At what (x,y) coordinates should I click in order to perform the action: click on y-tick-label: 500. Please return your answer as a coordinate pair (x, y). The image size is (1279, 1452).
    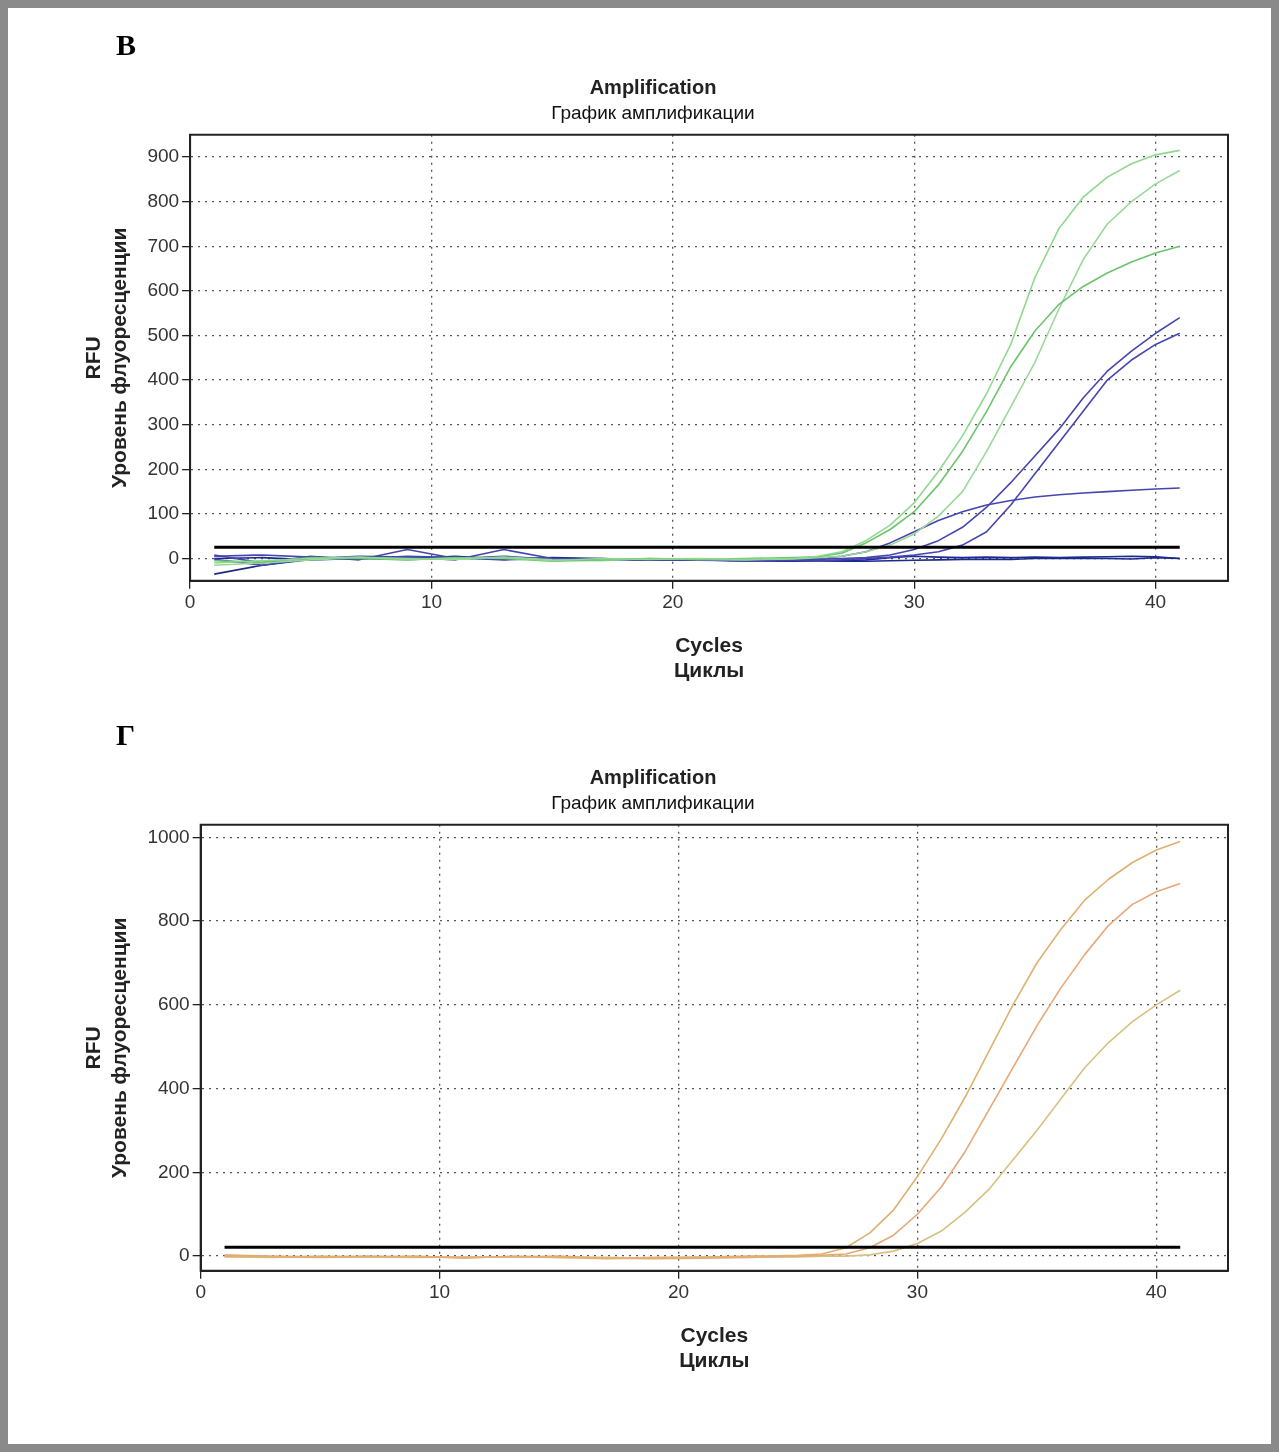
    Looking at the image, I should click on (163, 334).